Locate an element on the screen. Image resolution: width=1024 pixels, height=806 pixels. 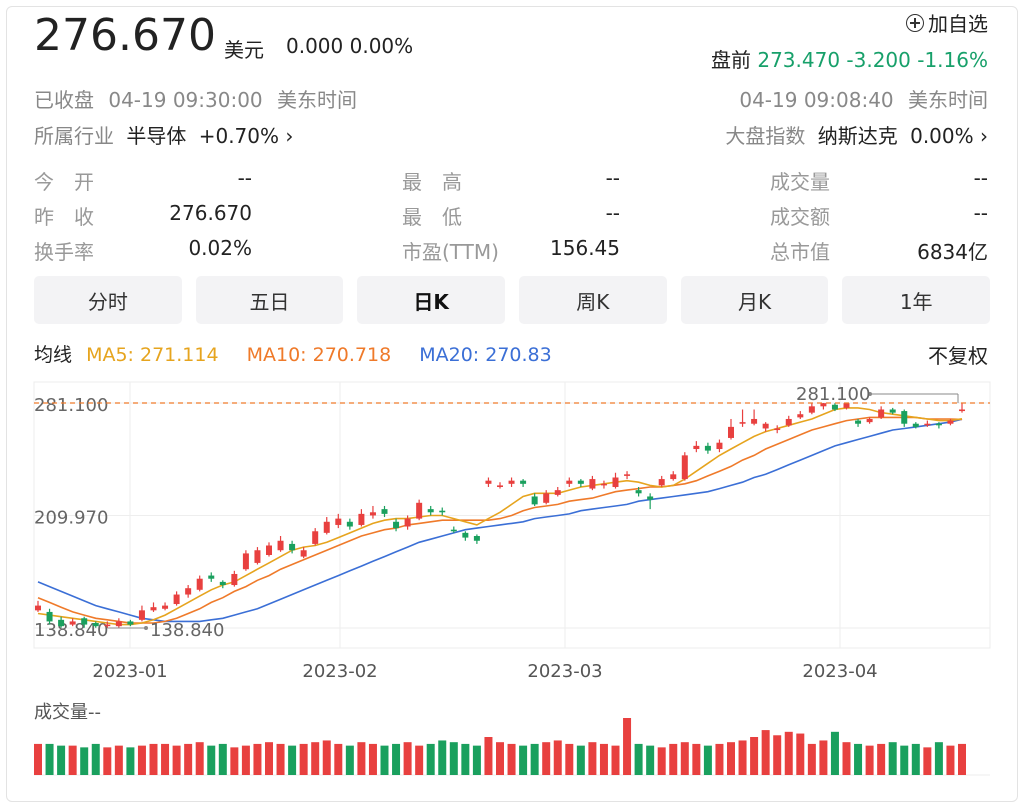
last-price: 276.670 is located at coordinates (125, 35).